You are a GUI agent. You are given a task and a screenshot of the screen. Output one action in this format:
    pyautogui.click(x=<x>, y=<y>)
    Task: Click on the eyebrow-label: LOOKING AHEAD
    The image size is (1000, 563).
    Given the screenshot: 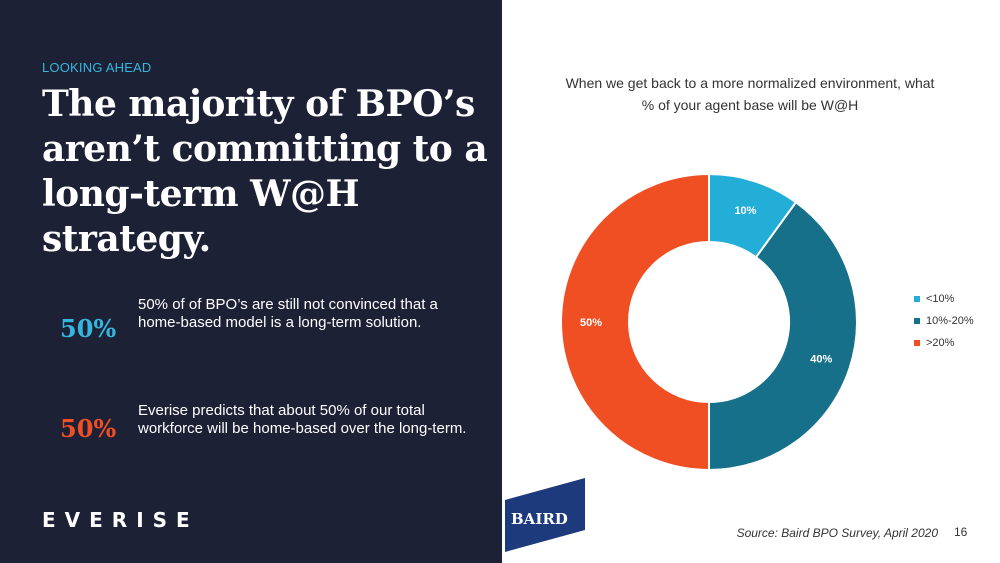 What is the action you would take?
    pyautogui.click(x=97, y=67)
    